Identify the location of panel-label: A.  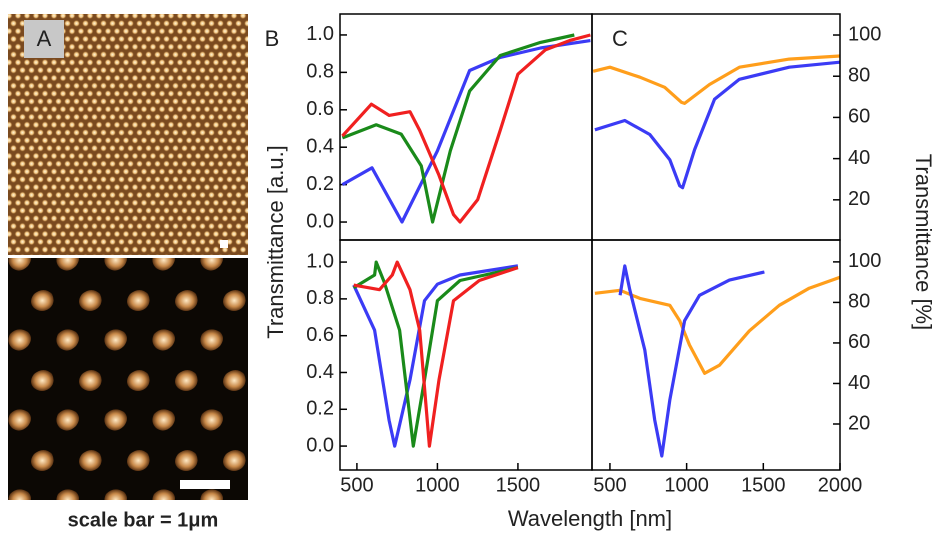
(44, 38).